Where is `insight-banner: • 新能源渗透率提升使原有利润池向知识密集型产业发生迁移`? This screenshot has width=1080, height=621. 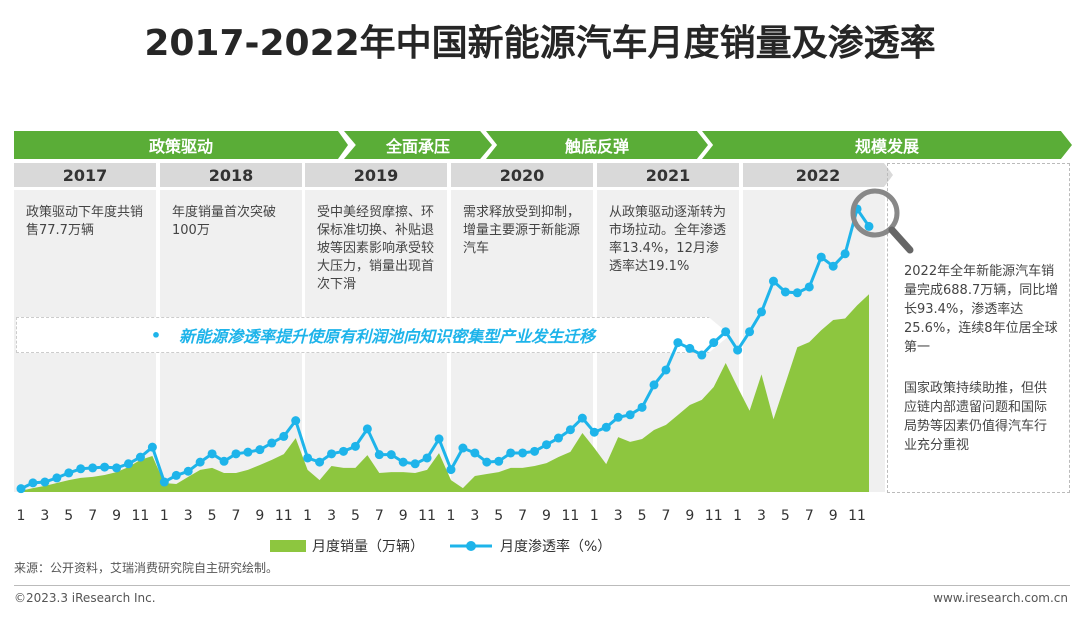 insight-banner: • 新能源渗透率提升使原有利润池向知识密集型产业发生迁移 is located at coordinates (373, 335).